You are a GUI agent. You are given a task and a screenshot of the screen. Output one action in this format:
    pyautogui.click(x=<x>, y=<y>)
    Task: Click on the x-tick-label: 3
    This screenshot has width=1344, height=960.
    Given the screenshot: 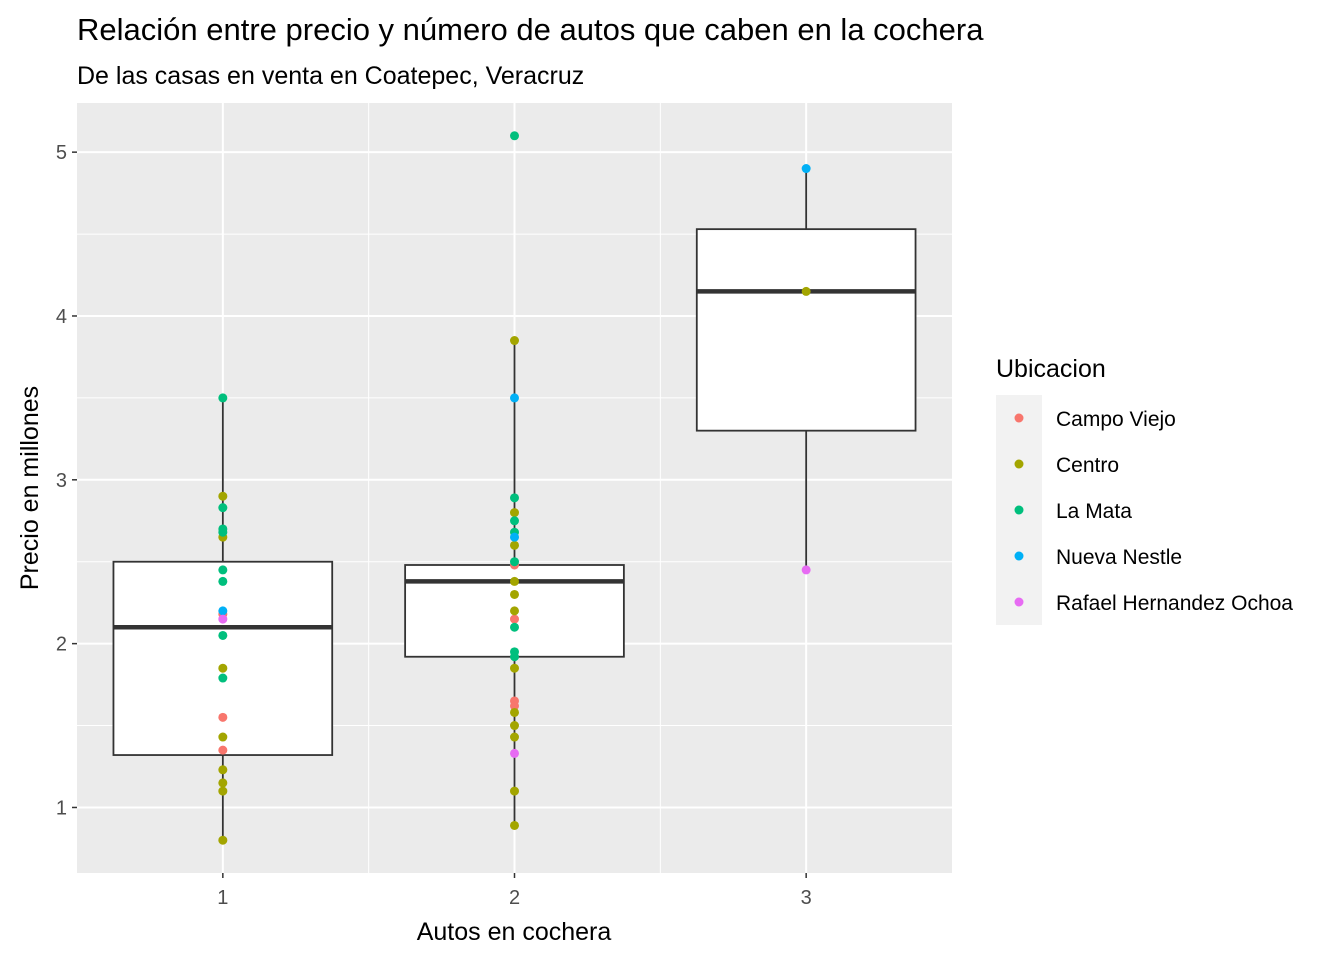 What is the action you would take?
    pyautogui.click(x=806, y=898)
    